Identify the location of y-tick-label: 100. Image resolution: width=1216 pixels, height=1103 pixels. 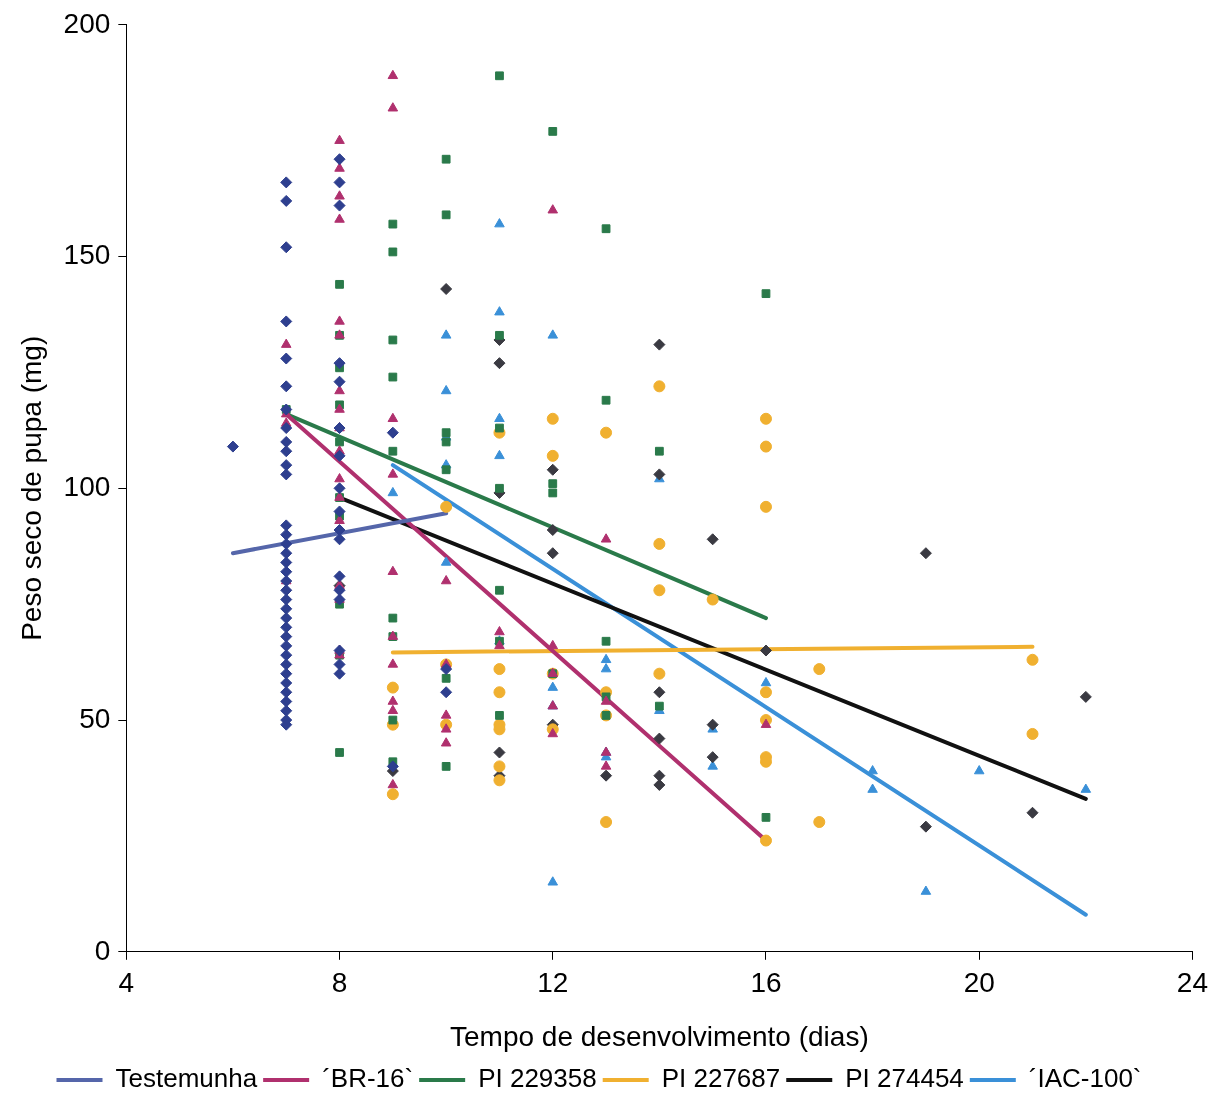
(87, 487).